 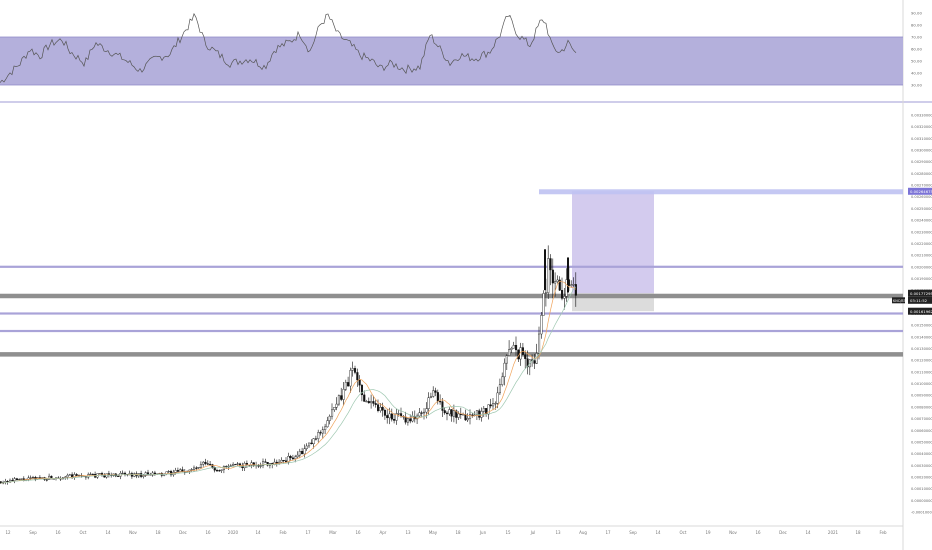 I want to click on price-axis-tick-label: 0.00030000, so click(x=921, y=466).